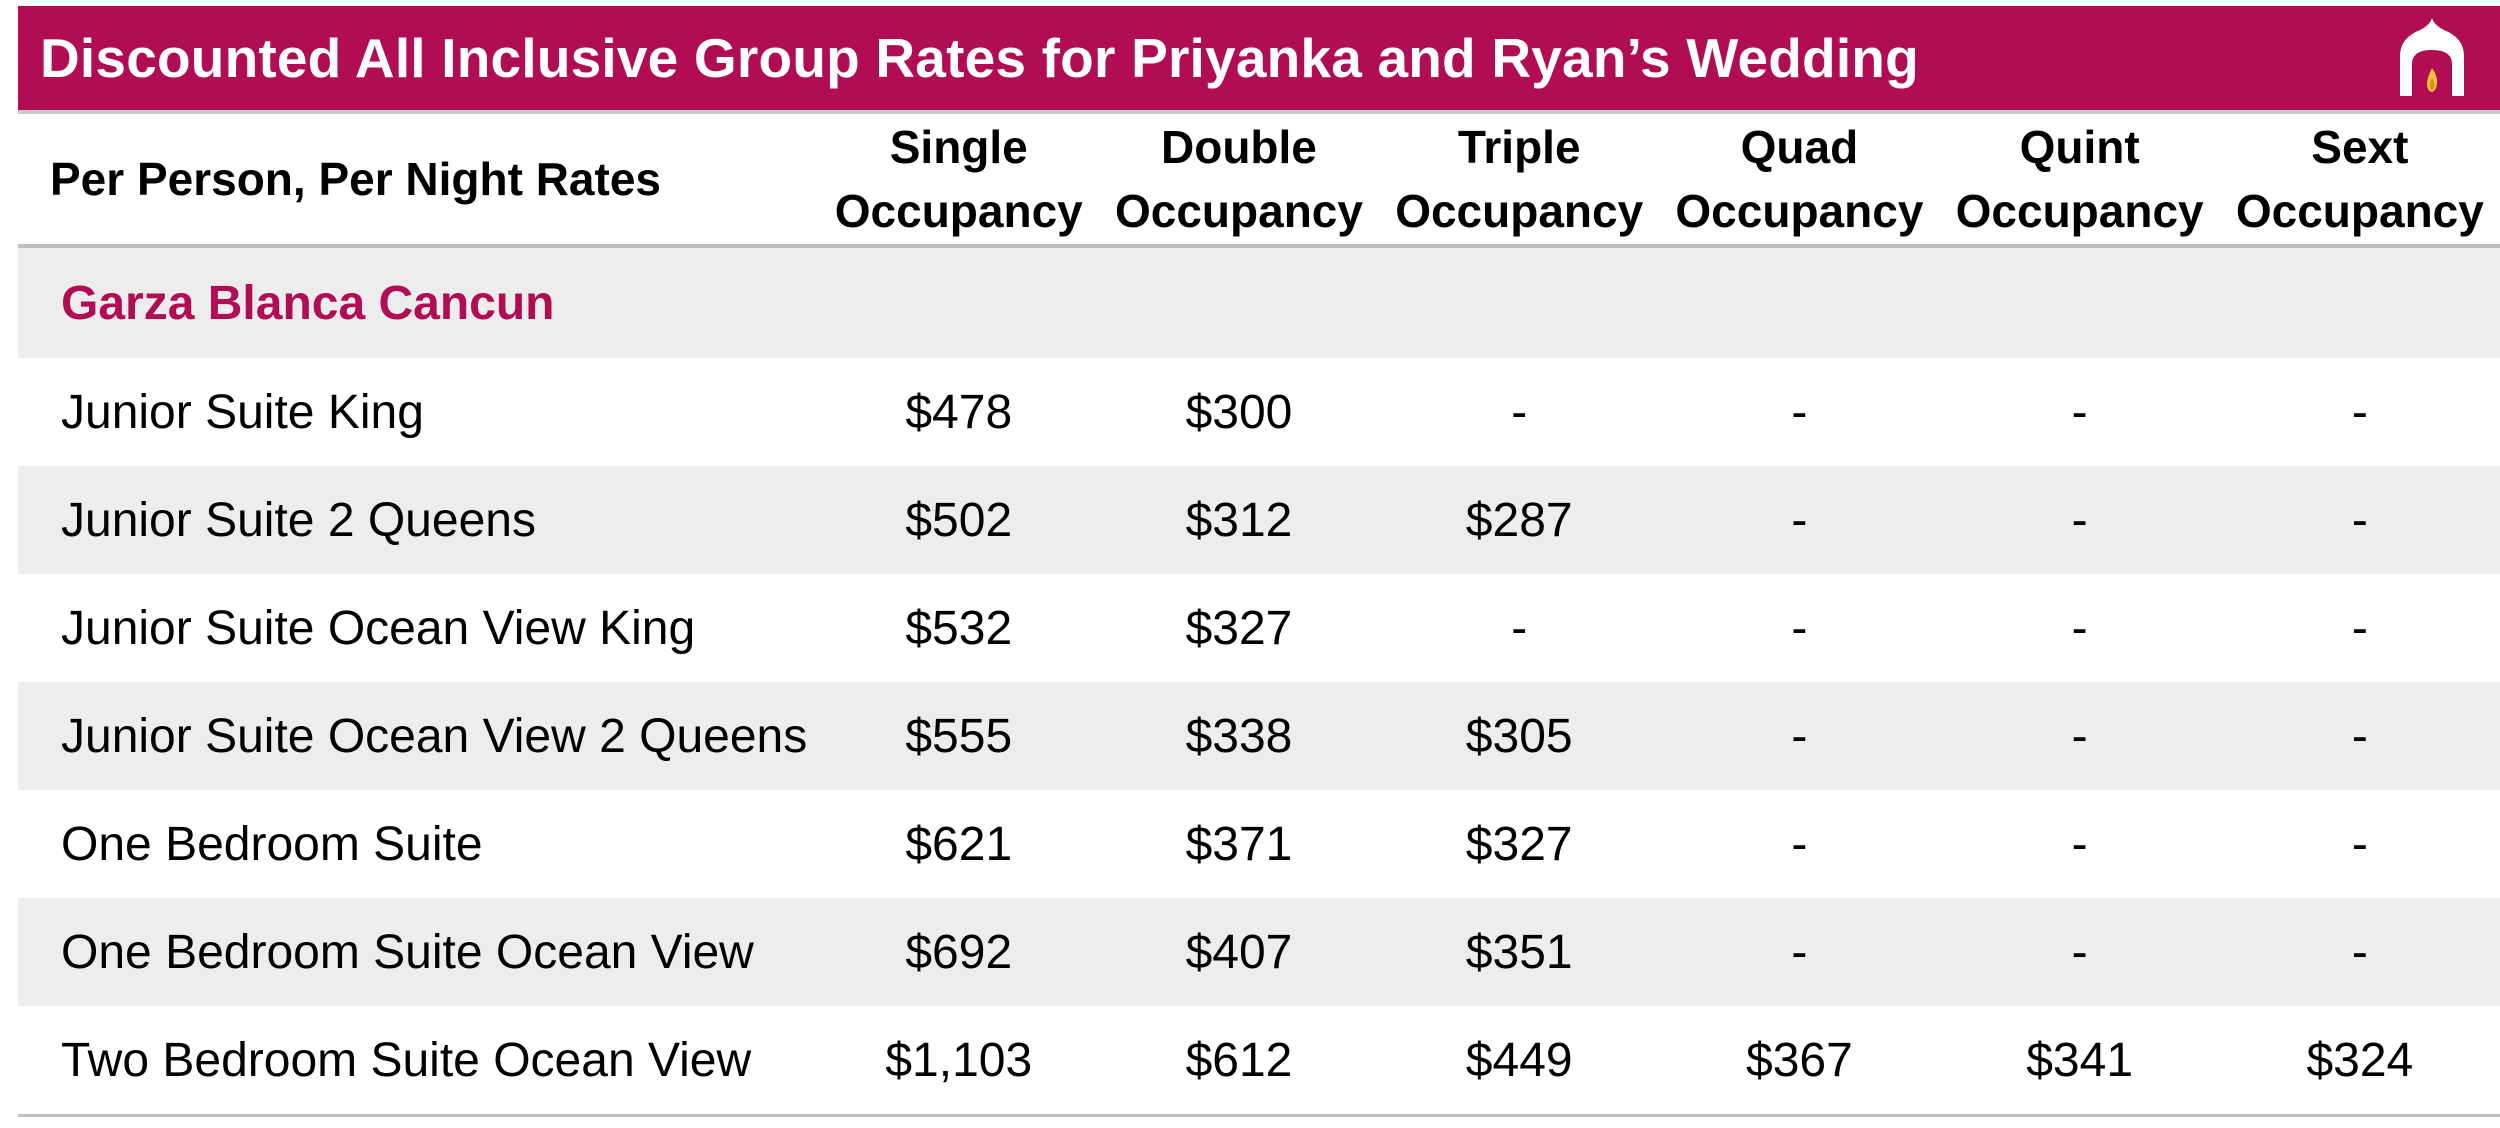 The width and height of the screenshot is (2500, 1128). What do you see at coordinates (958, 736) in the screenshot?
I see `price-single: $555` at bounding box center [958, 736].